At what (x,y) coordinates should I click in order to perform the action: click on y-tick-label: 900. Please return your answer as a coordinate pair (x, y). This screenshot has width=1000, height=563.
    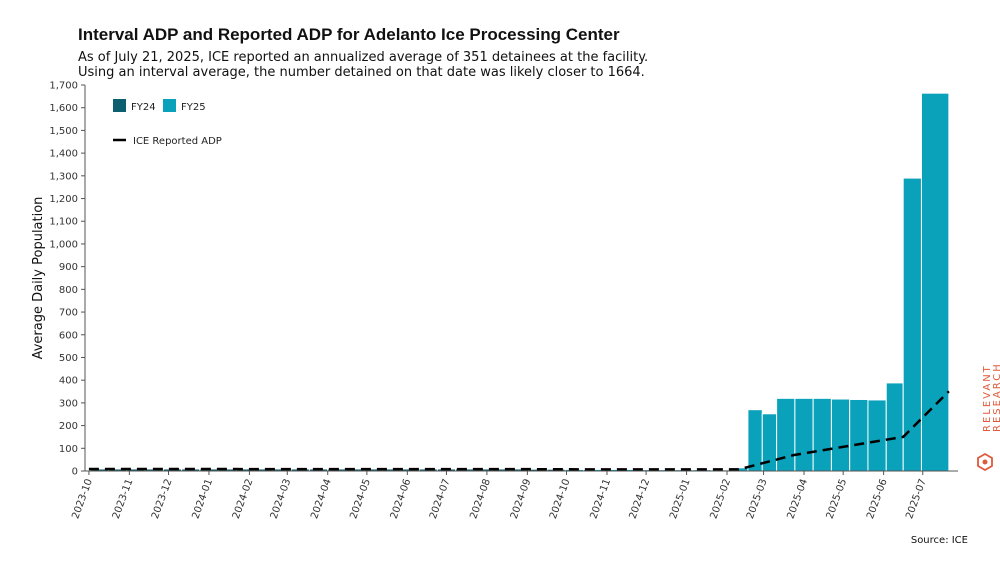
    Looking at the image, I should click on (68, 267).